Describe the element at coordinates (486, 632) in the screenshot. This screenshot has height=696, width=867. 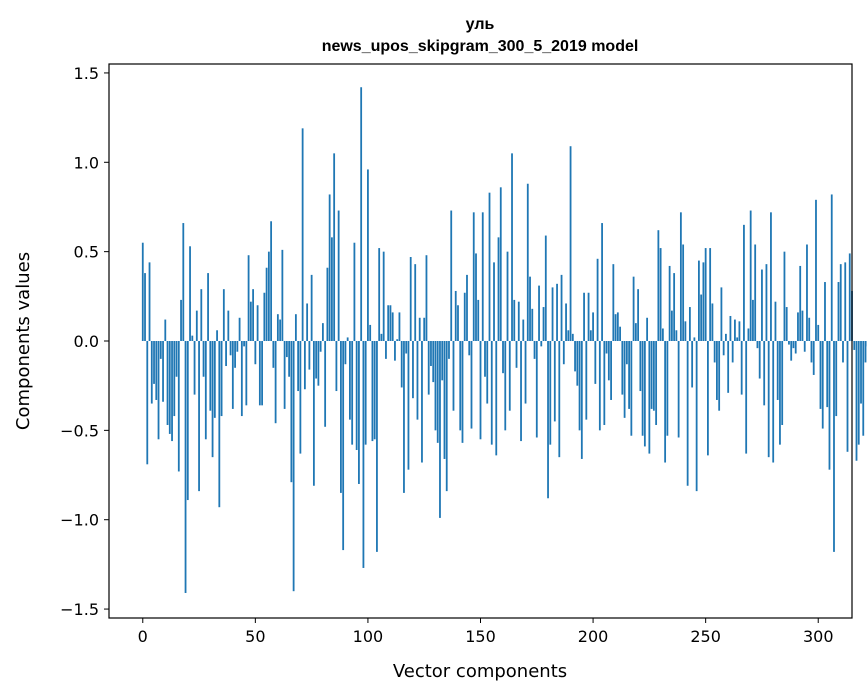
I see `x-axis-ticks: 0 50 100 150 200 250 300` at that location.